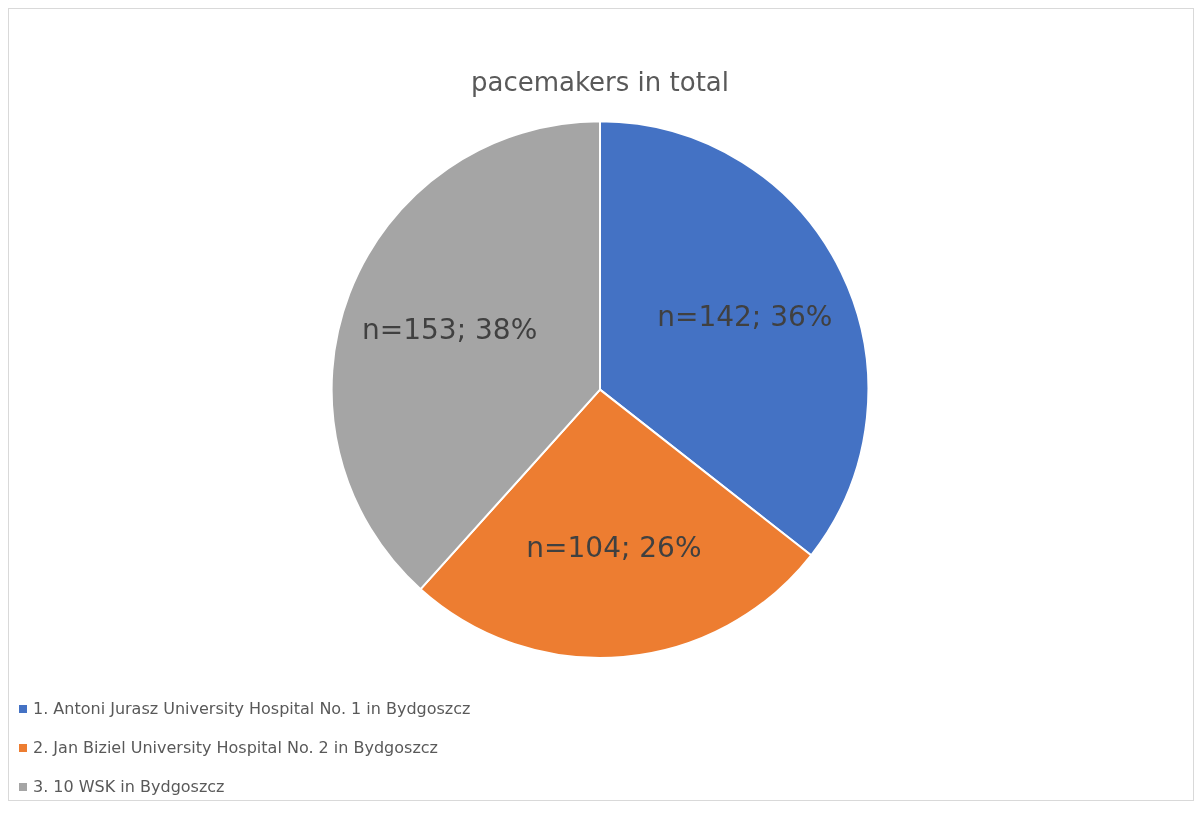 This screenshot has width=1200, height=829. Describe the element at coordinates (235, 747) in the screenshot. I see `legend-label: 2. Jan Biziel University Hospital No. 2 in Bydgoszcz` at that location.